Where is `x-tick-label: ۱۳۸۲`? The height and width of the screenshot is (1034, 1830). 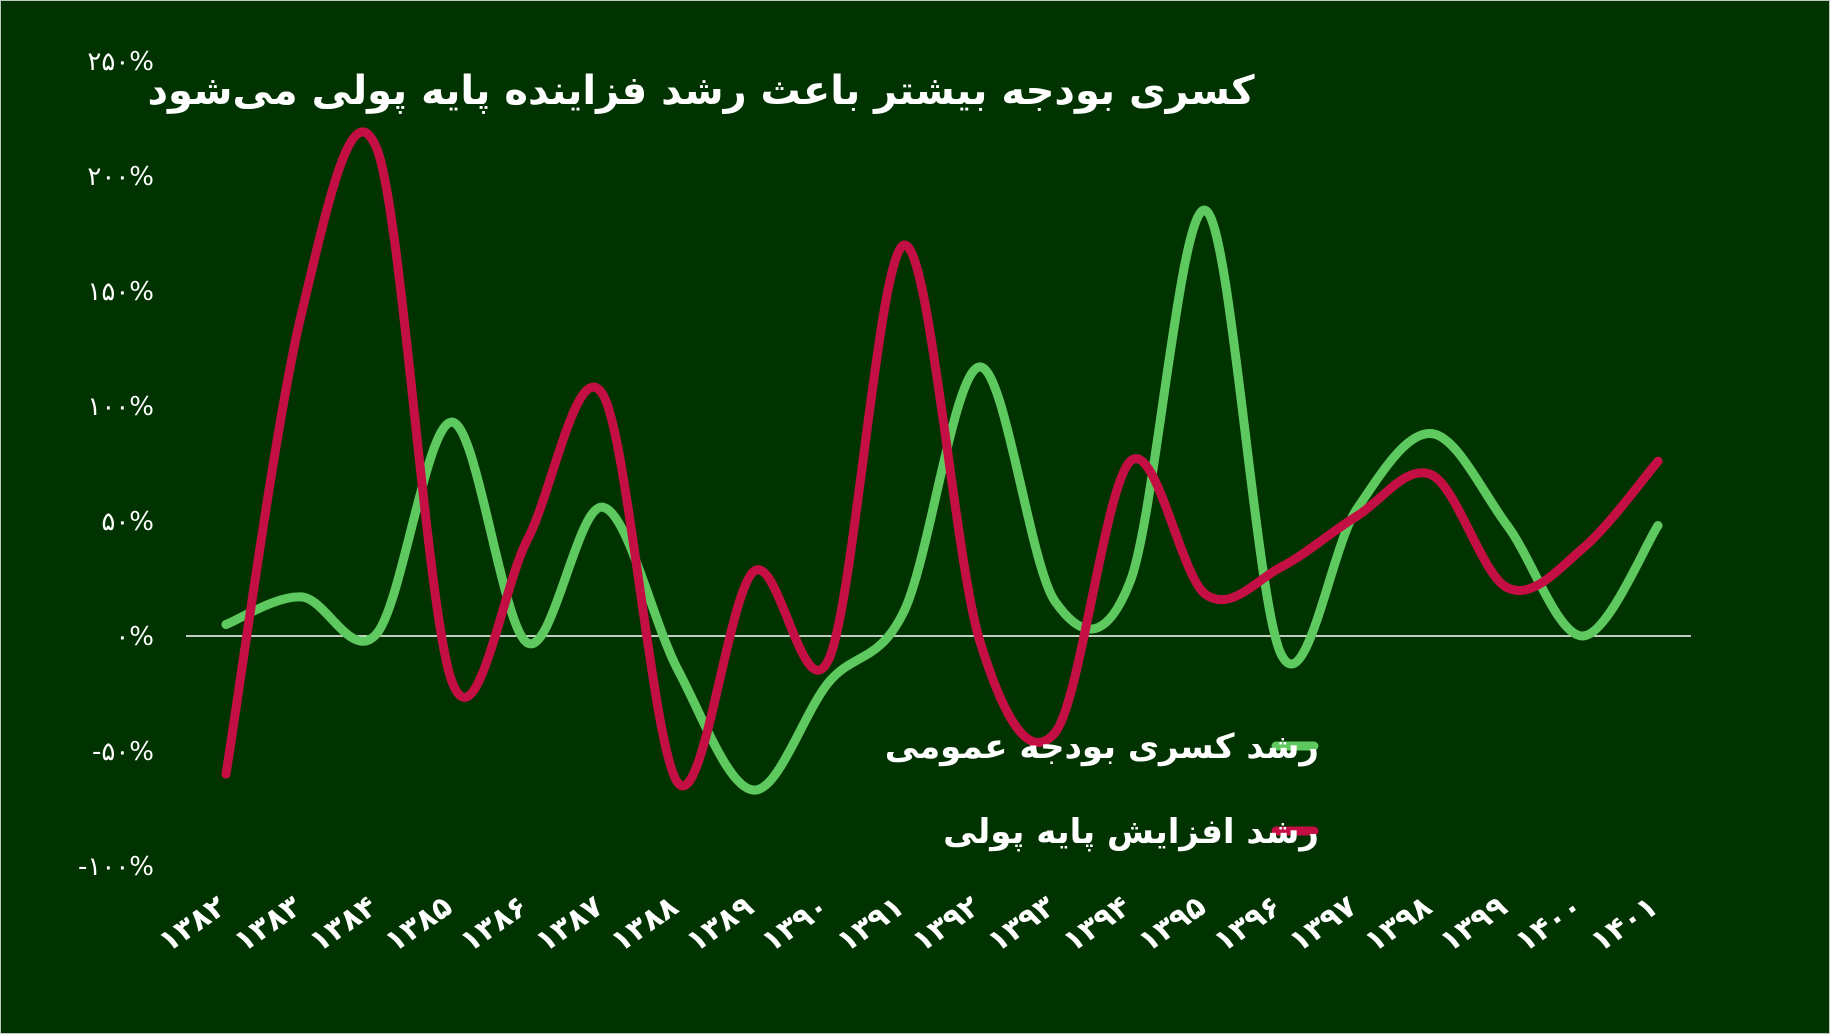 x-tick-label: ۱۳۸۲ is located at coordinates (193, 924).